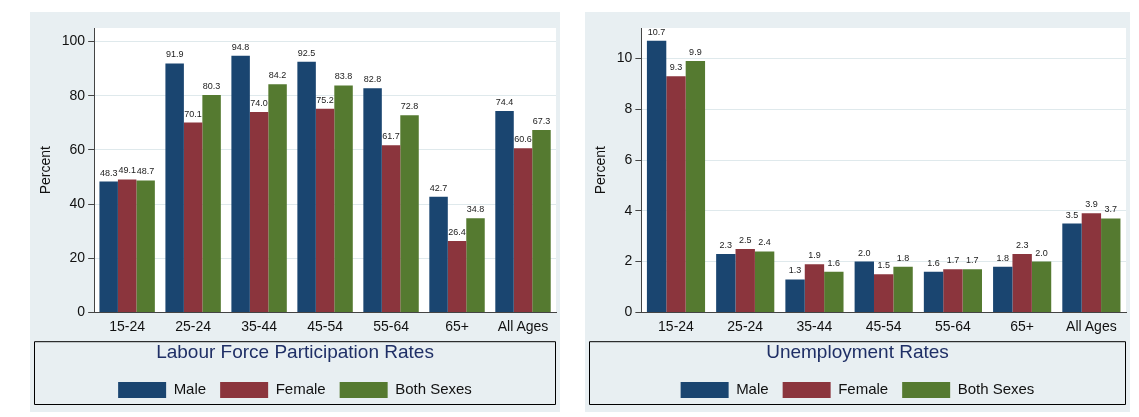  Describe the element at coordinates (240, 46) in the screenshot. I see `data-label: 94.8` at that location.